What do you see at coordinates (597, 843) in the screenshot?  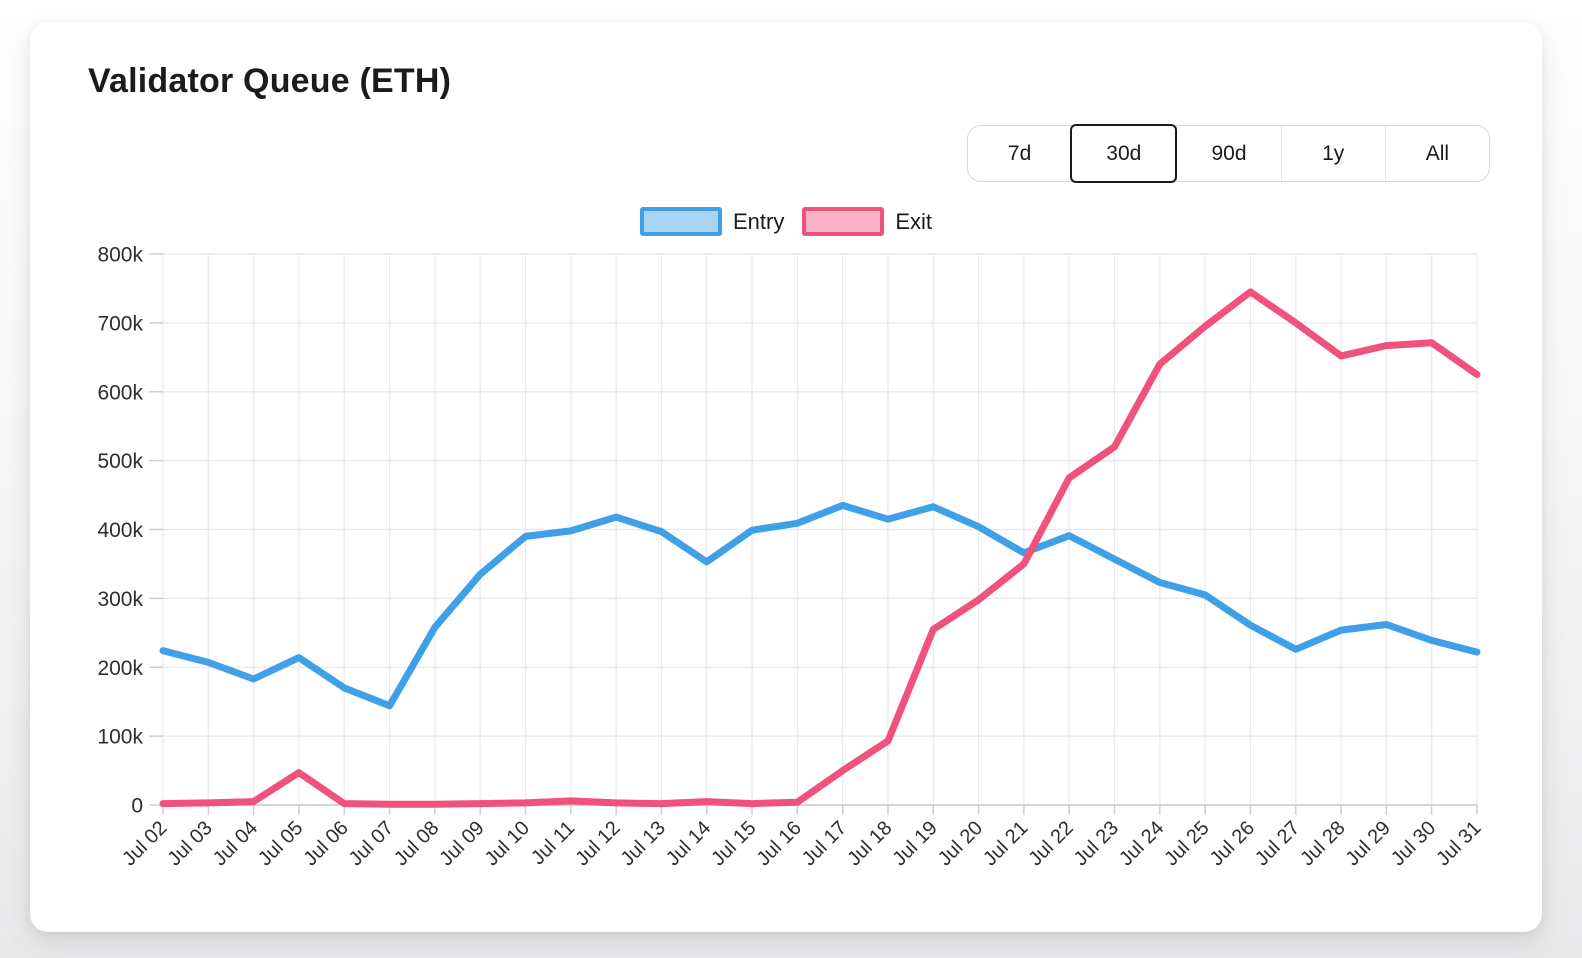 I see `x-axis-label: Jul 12` at bounding box center [597, 843].